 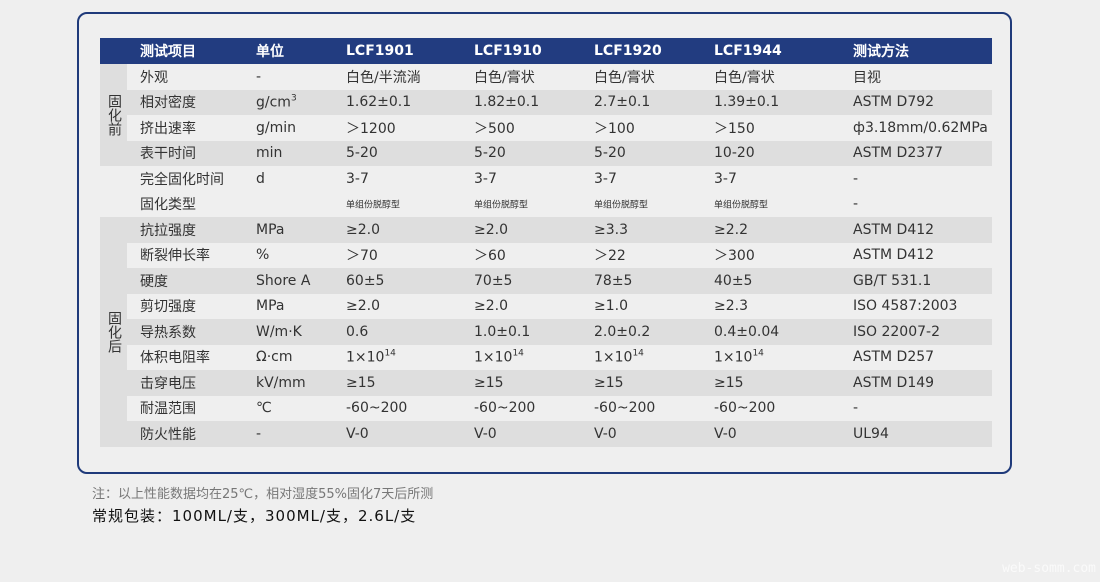 I want to click on unit-cell: %, so click(x=262, y=255).